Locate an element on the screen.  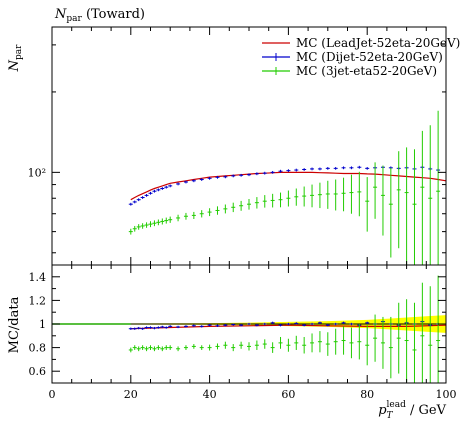
legend-entry: MC (LeadJet-52eta-20GeV) is located at coordinates (378, 43).